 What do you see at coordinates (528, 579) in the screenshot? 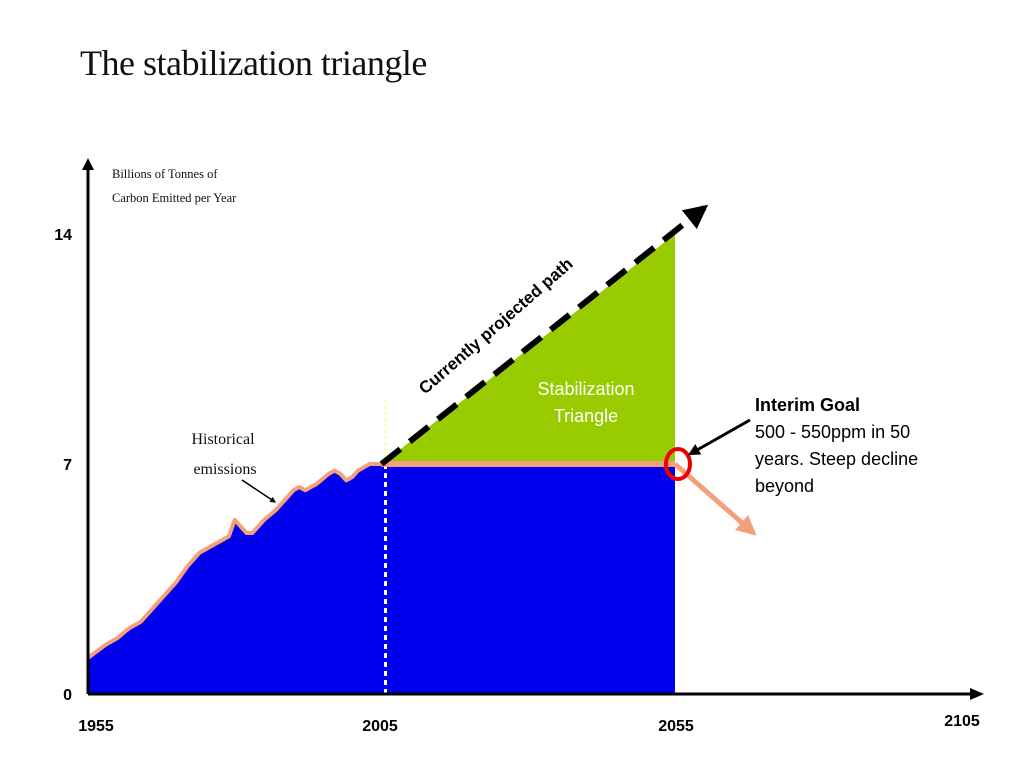
I see `flat-path-area` at bounding box center [528, 579].